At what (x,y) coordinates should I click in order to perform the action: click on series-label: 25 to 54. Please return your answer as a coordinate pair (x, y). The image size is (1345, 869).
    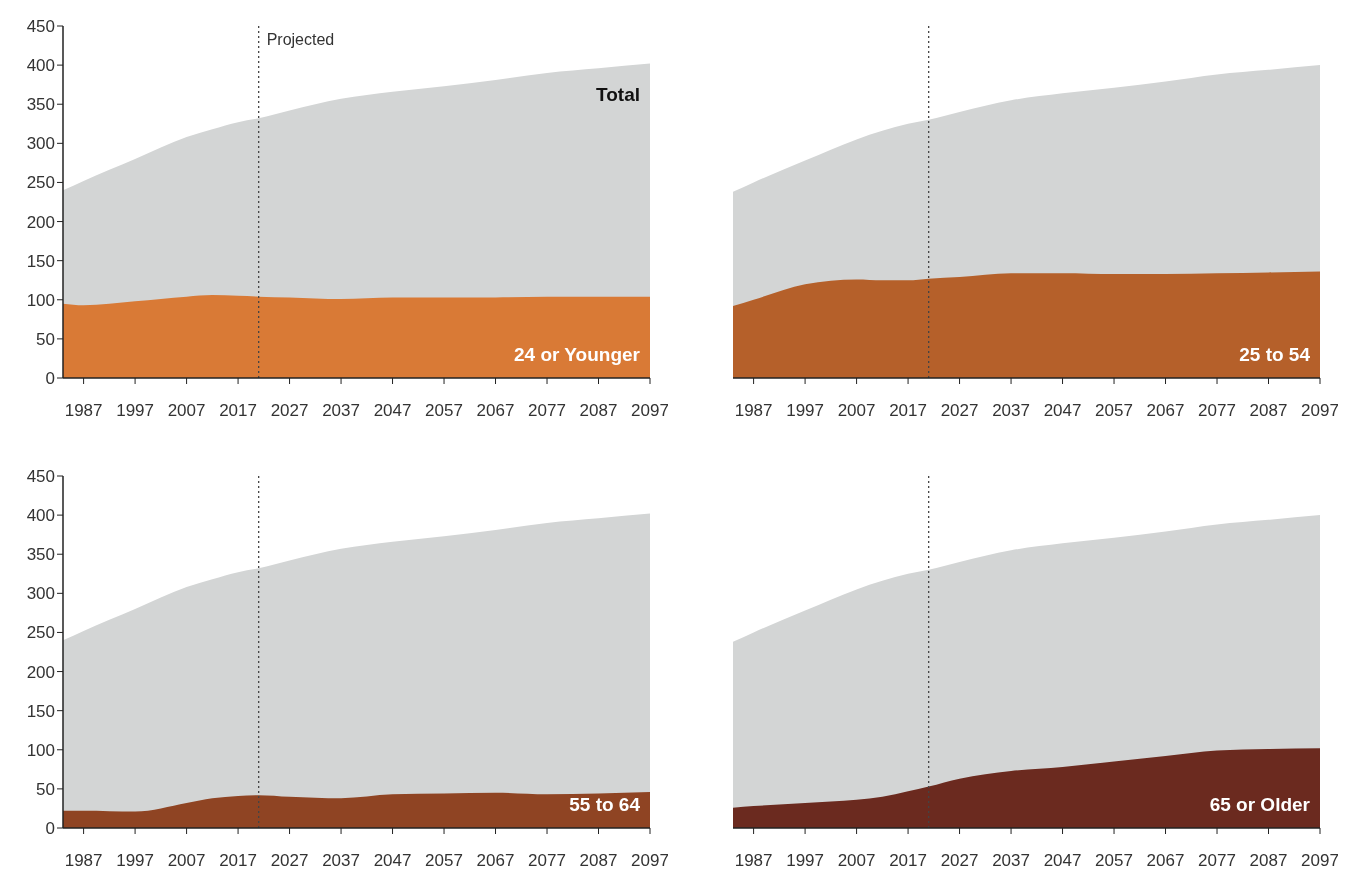
    Looking at the image, I should click on (1274, 355).